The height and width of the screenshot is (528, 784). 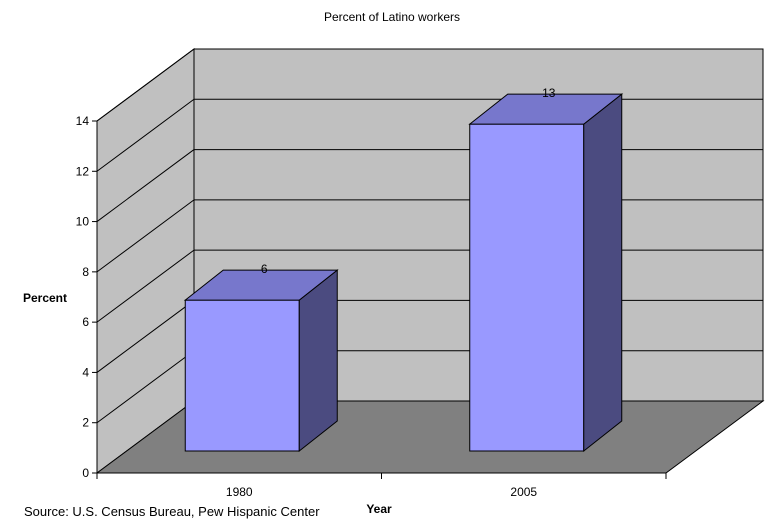 I want to click on x-axis-title: Year, so click(x=379, y=509).